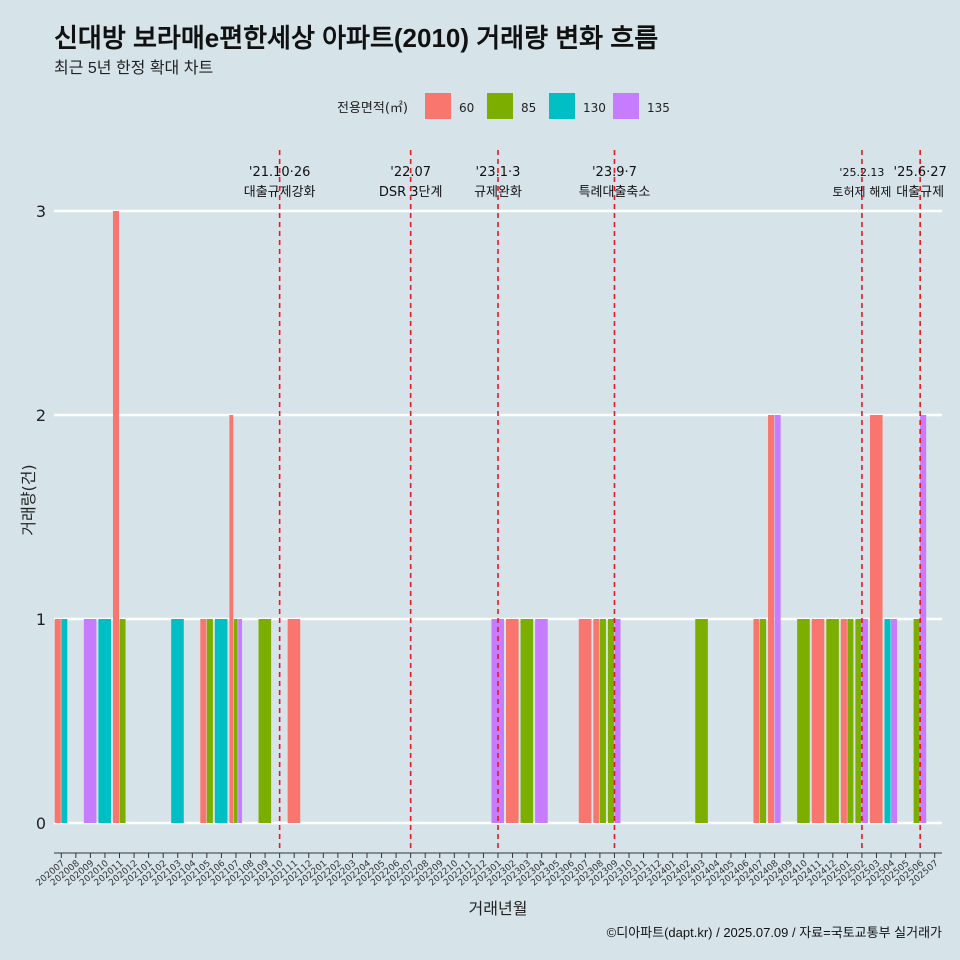  Describe the element at coordinates (861, 172) in the screenshot. I see `event-date-label: '25.2.13` at that location.